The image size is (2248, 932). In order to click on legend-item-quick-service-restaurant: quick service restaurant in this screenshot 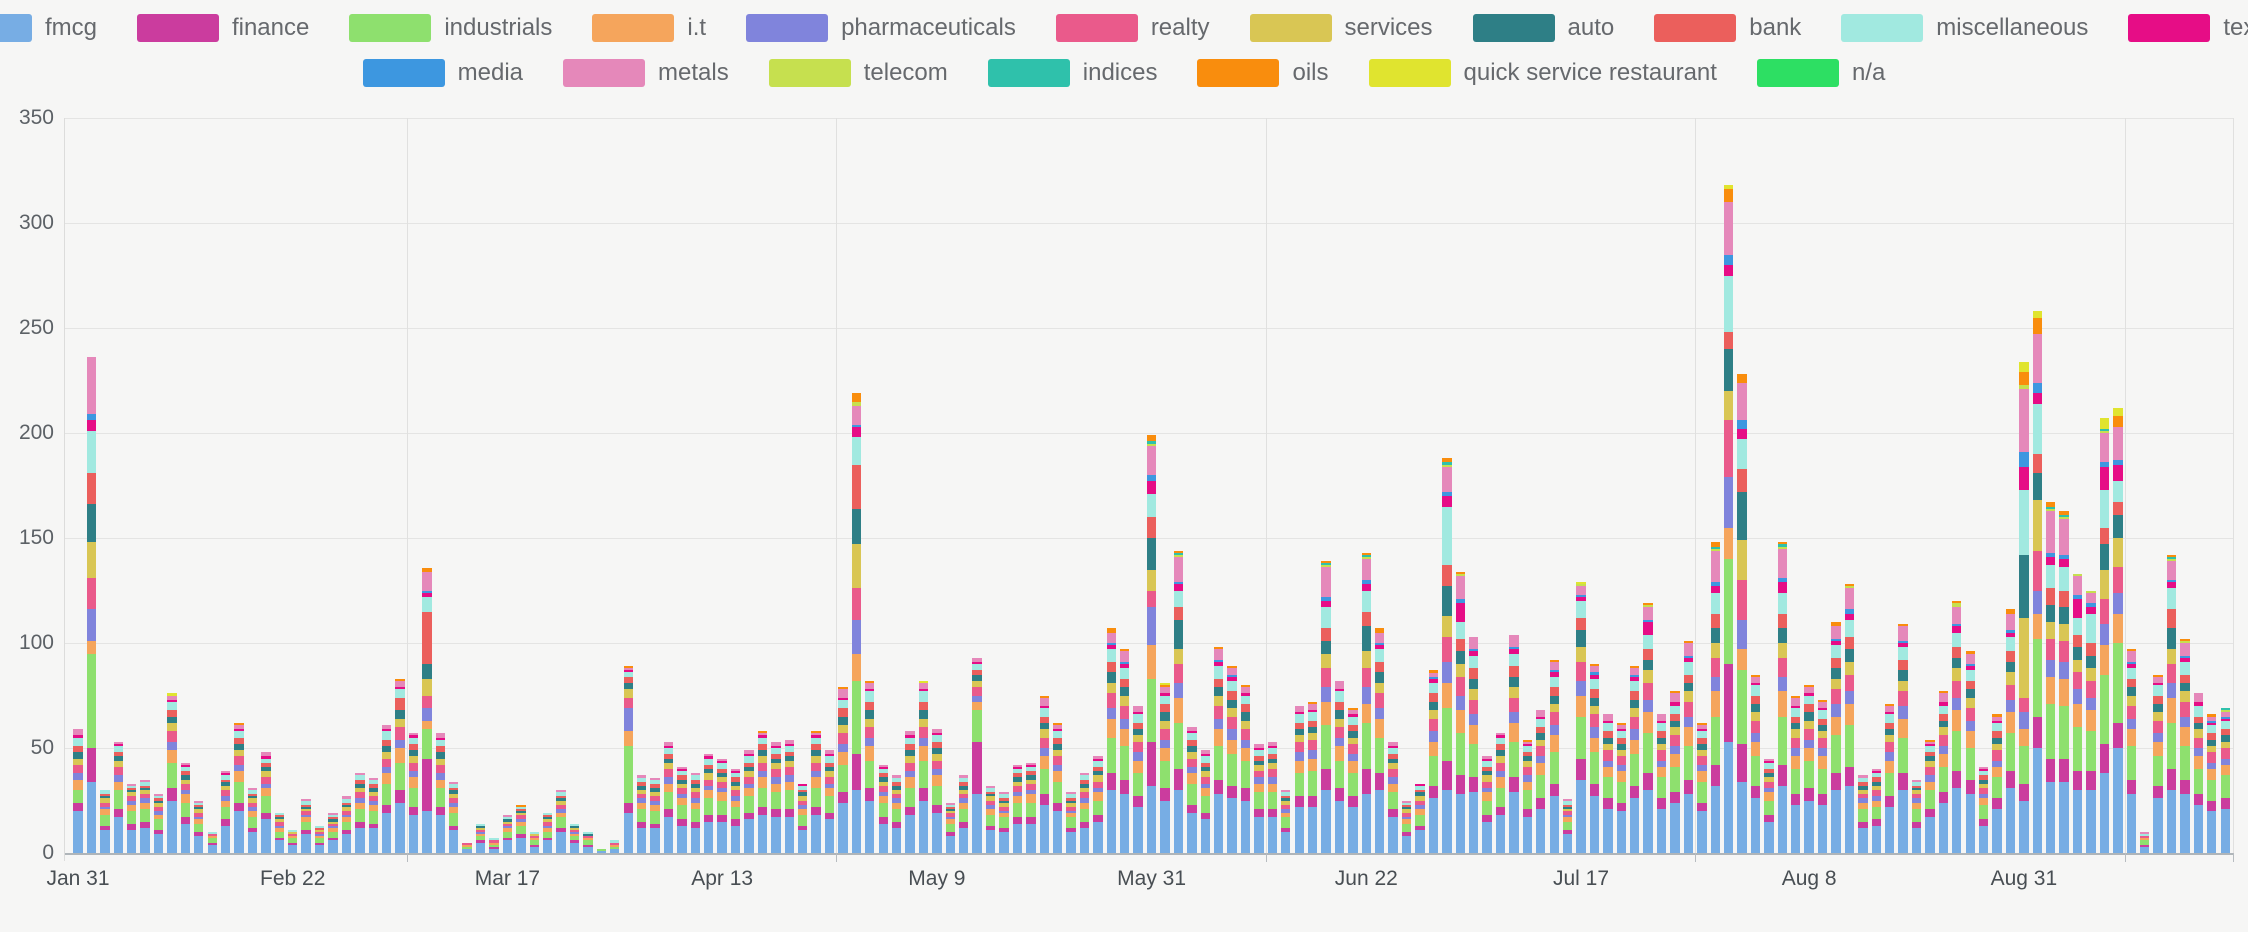, I will do `click(1542, 73)`.